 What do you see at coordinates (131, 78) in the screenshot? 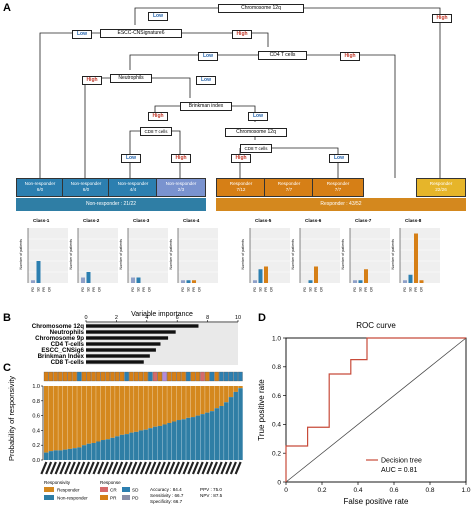
I see `tree-node-neutrophils: Neutrophils` at bounding box center [131, 78].